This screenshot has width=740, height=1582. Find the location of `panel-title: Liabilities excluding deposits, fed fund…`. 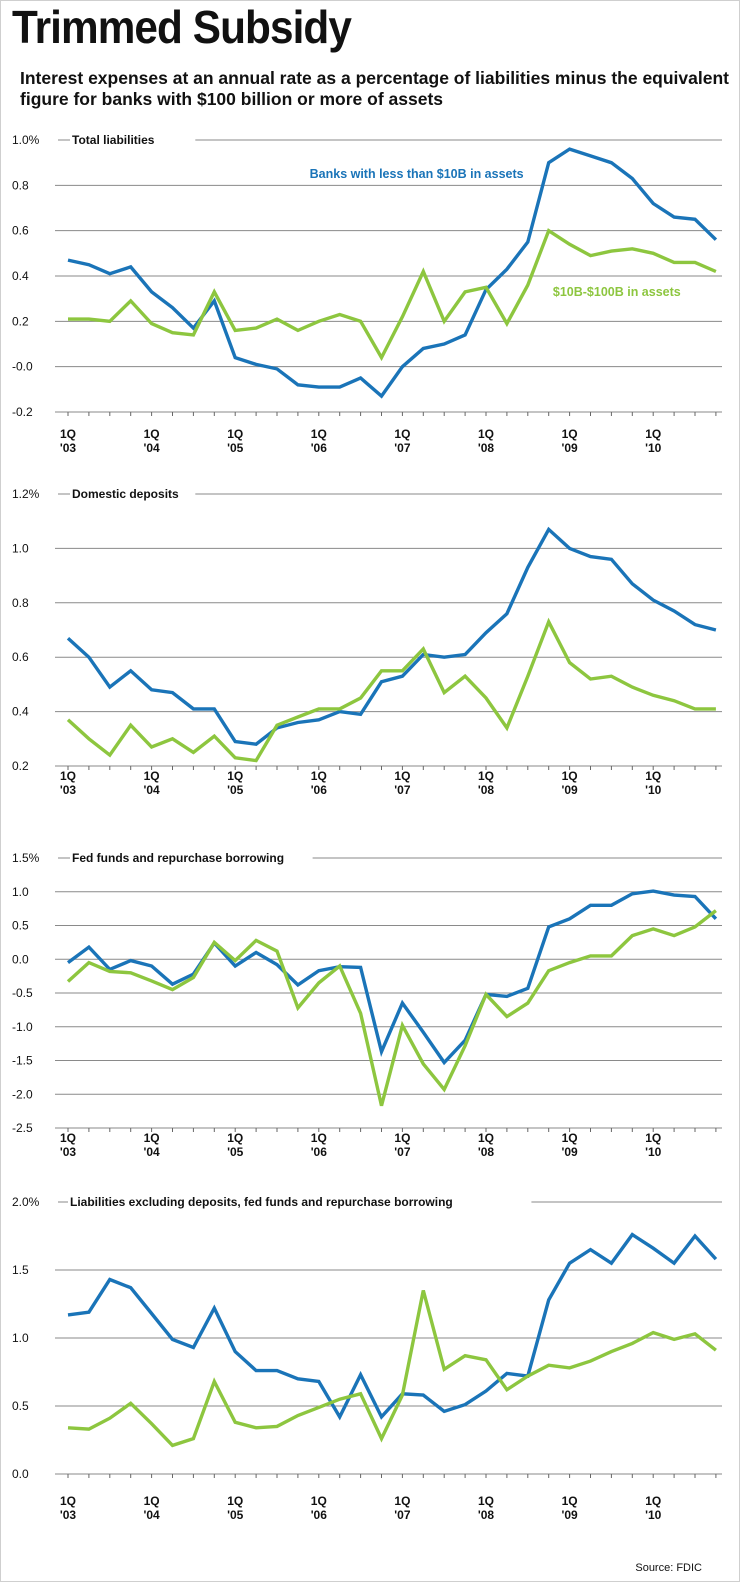

panel-title: Liabilities excluding deposits, fed fund… is located at coordinates (261, 1202).